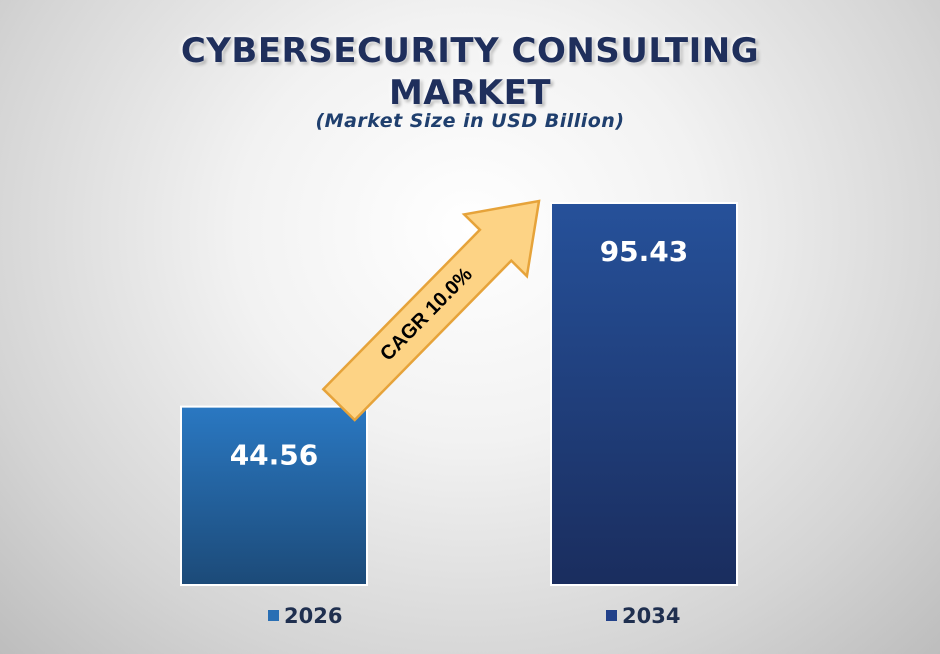 This screenshot has width=940, height=654. I want to click on chart-subtitle: (Market Size in USD Billion), so click(470, 121).